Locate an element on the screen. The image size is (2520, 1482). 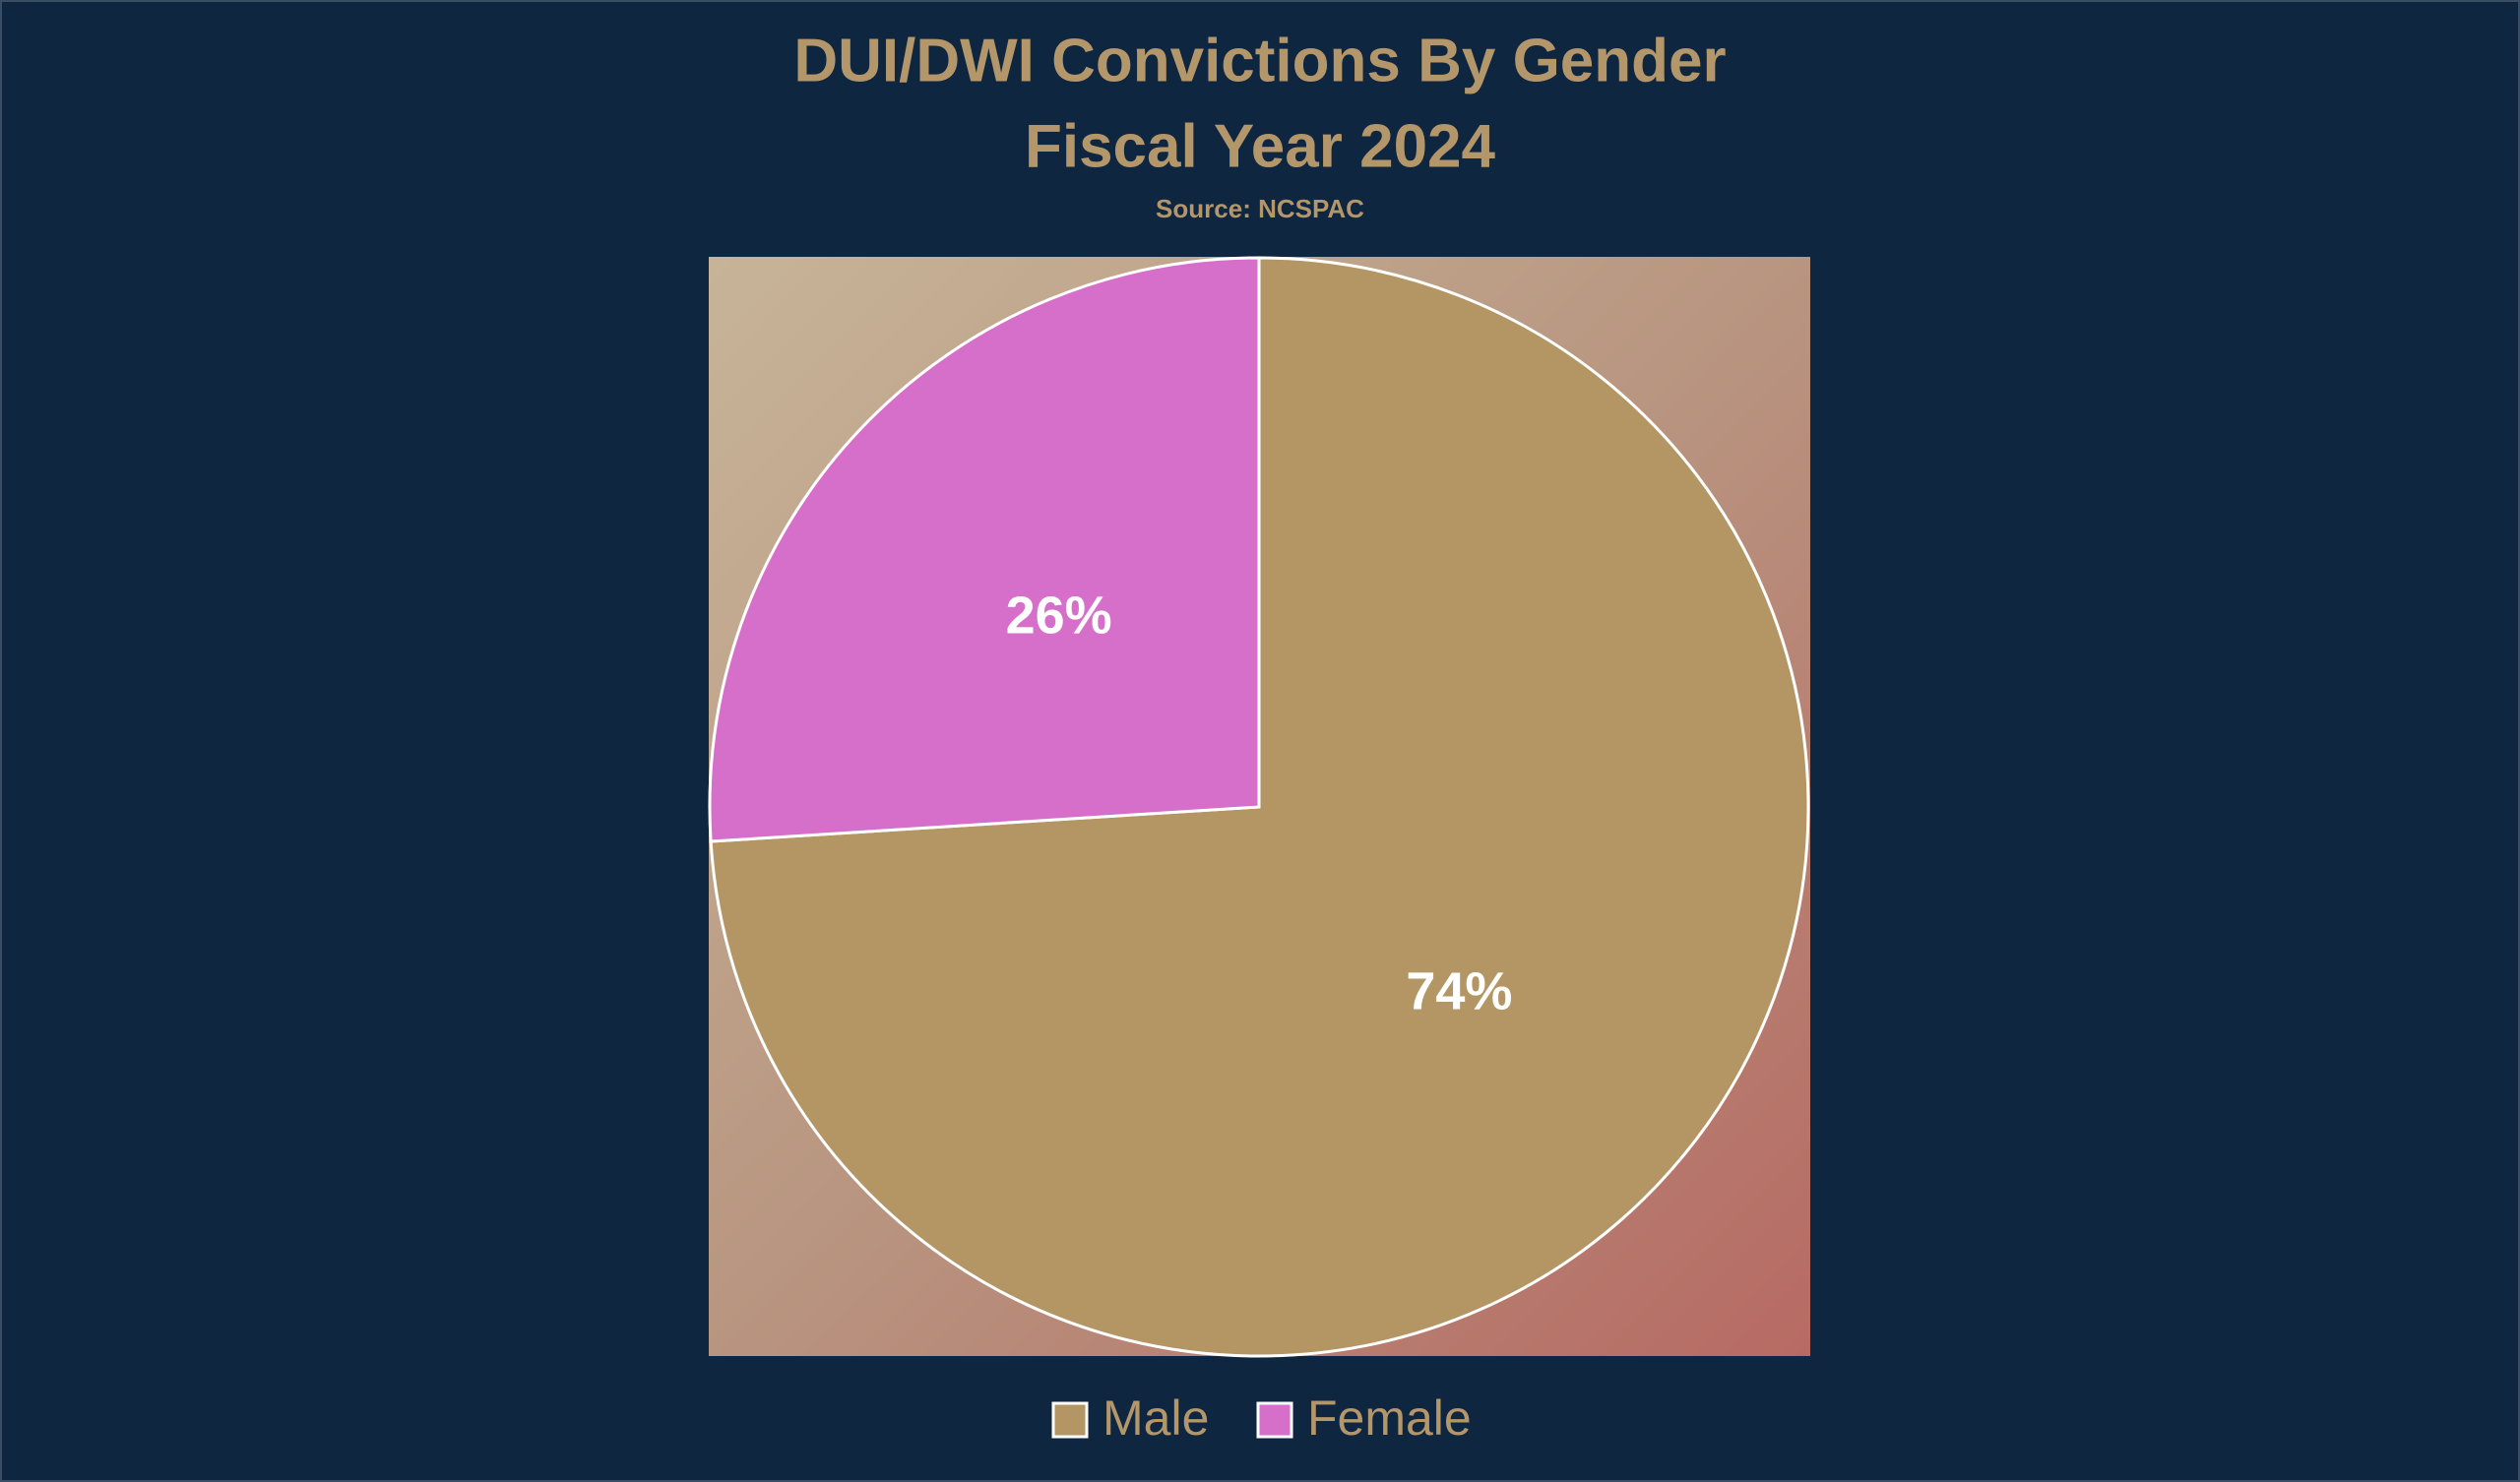
data-label: 26% is located at coordinates (1059, 615).